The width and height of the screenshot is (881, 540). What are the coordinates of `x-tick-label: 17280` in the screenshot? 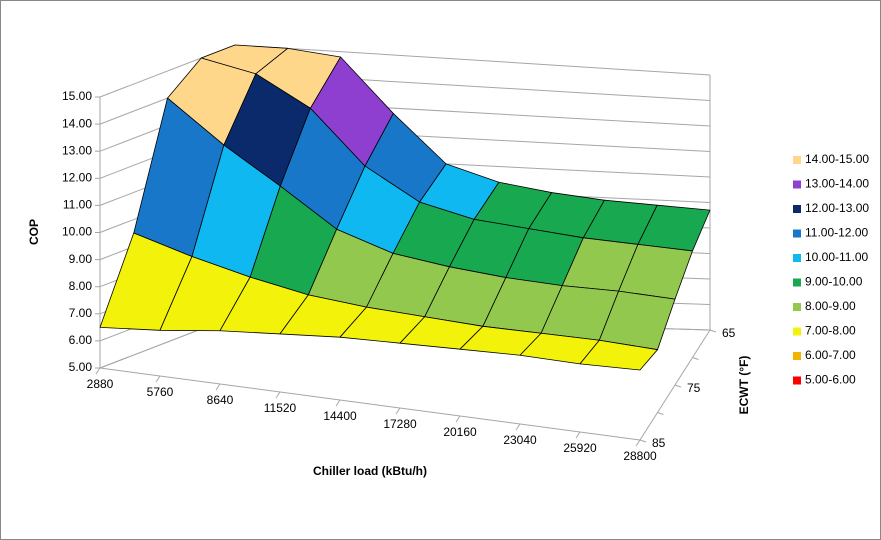 It's located at (400, 424).